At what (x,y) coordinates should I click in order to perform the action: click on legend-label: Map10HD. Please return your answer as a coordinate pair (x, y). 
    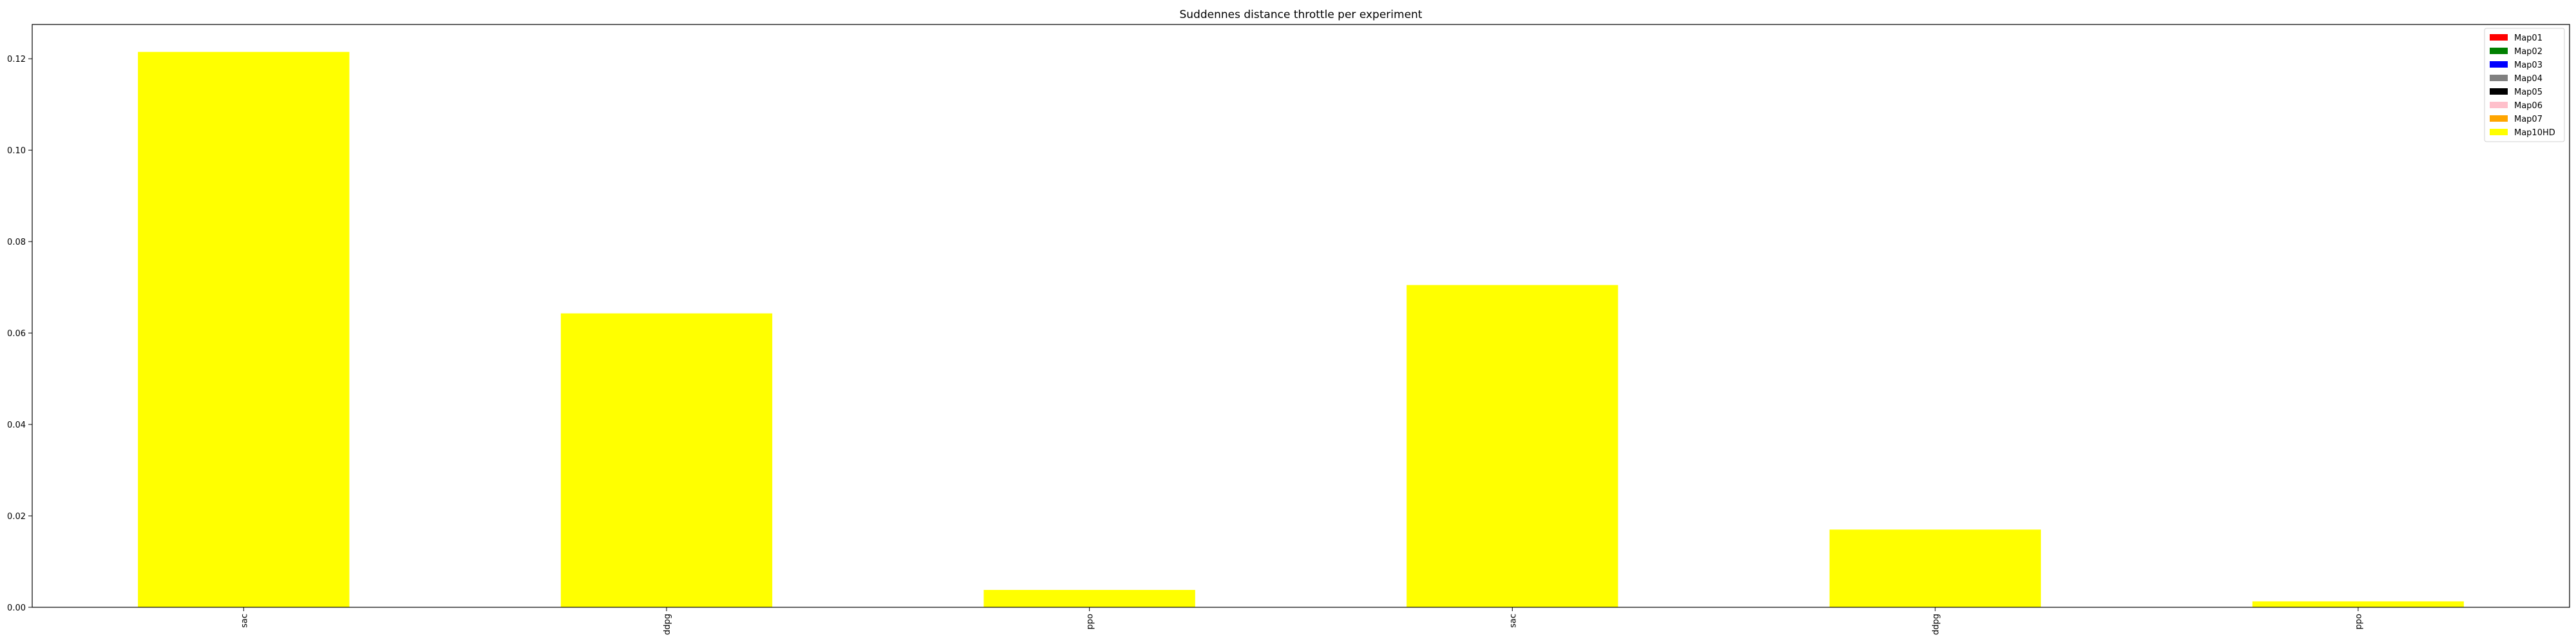
    Looking at the image, I should click on (2534, 133).